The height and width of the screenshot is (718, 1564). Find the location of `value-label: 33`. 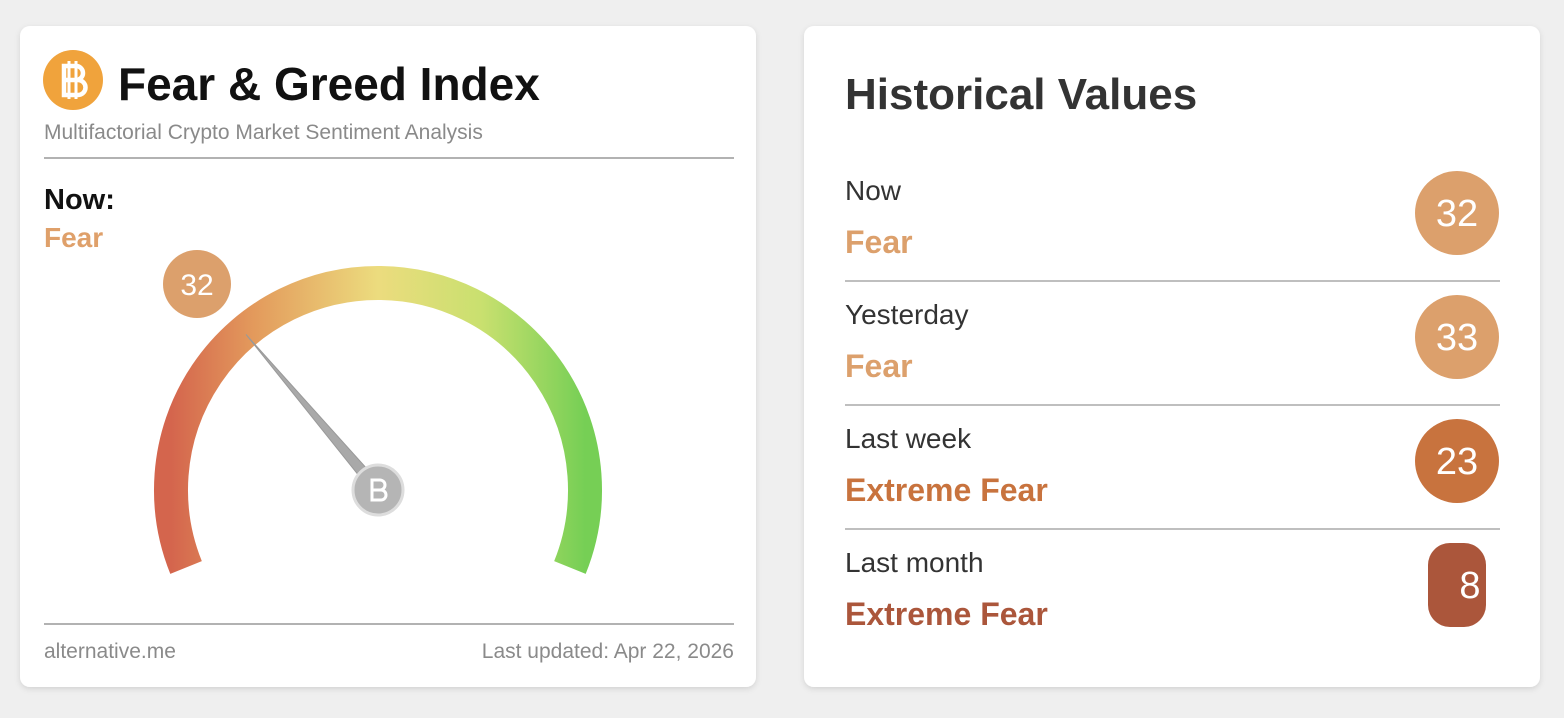

value-label: 33 is located at coordinates (1457, 338).